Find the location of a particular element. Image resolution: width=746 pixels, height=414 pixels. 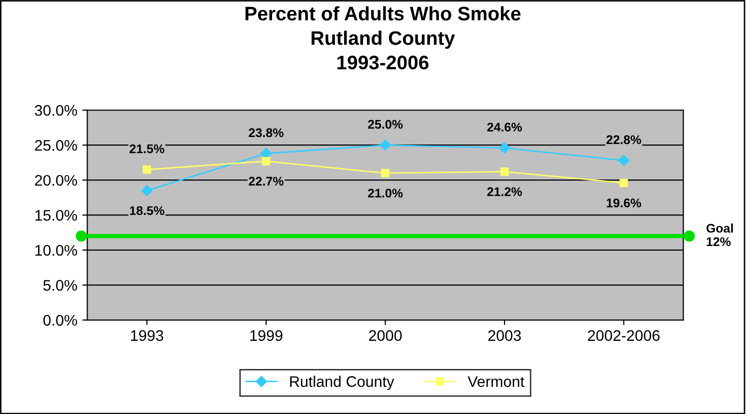

y-tick-label: 20.0% is located at coordinates (56, 180).